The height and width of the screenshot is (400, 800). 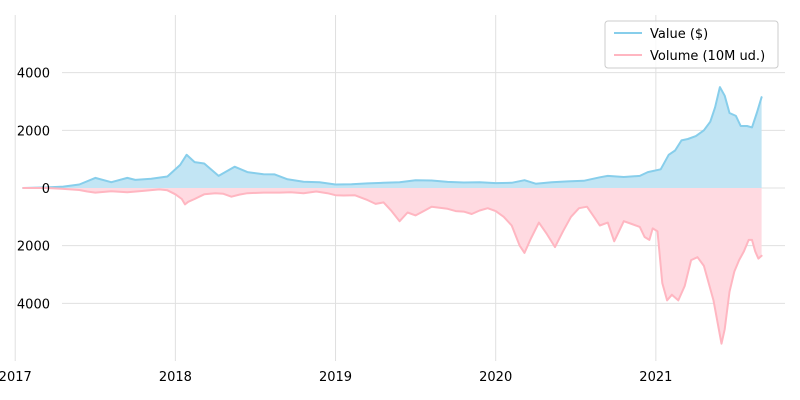 What do you see at coordinates (655, 377) in the screenshot?
I see `x-tick-label: 2021` at bounding box center [655, 377].